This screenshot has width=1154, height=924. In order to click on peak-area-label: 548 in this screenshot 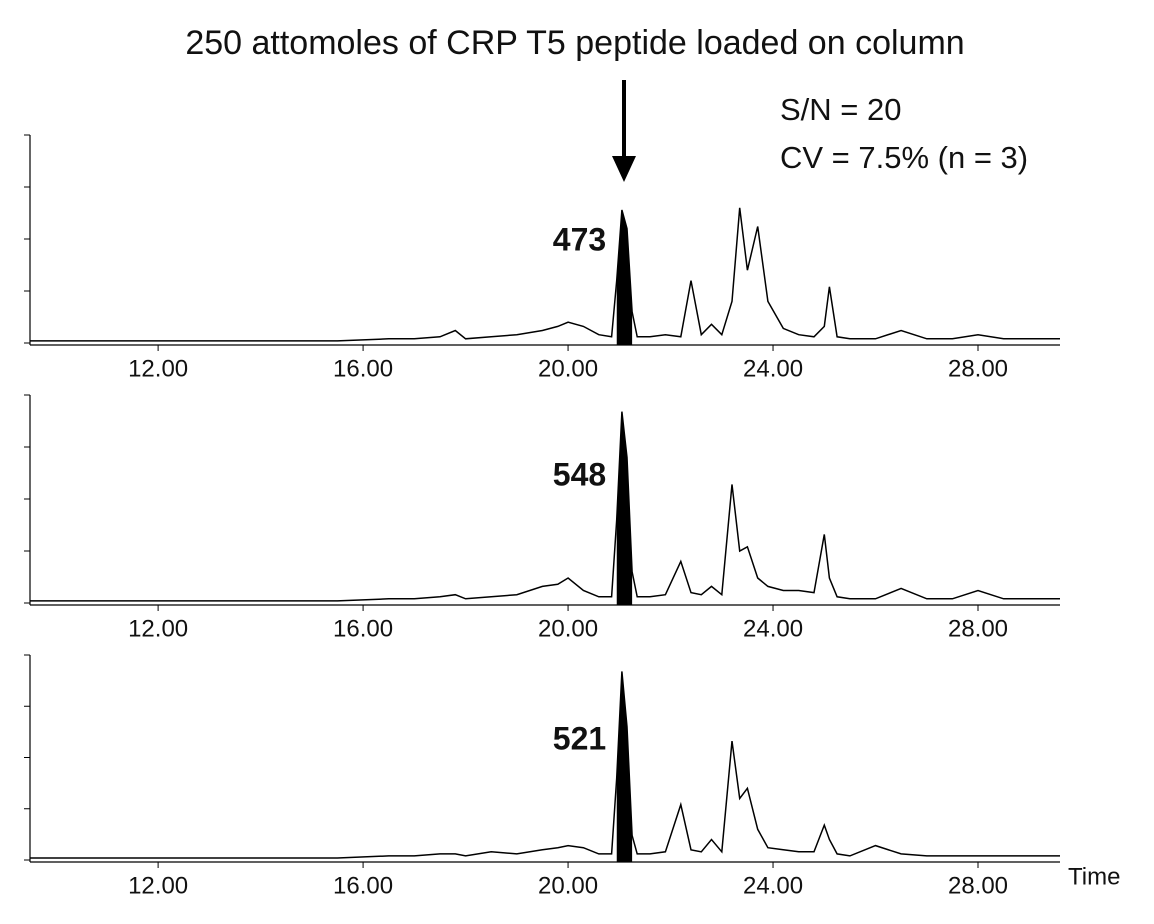, I will do `click(579, 474)`.